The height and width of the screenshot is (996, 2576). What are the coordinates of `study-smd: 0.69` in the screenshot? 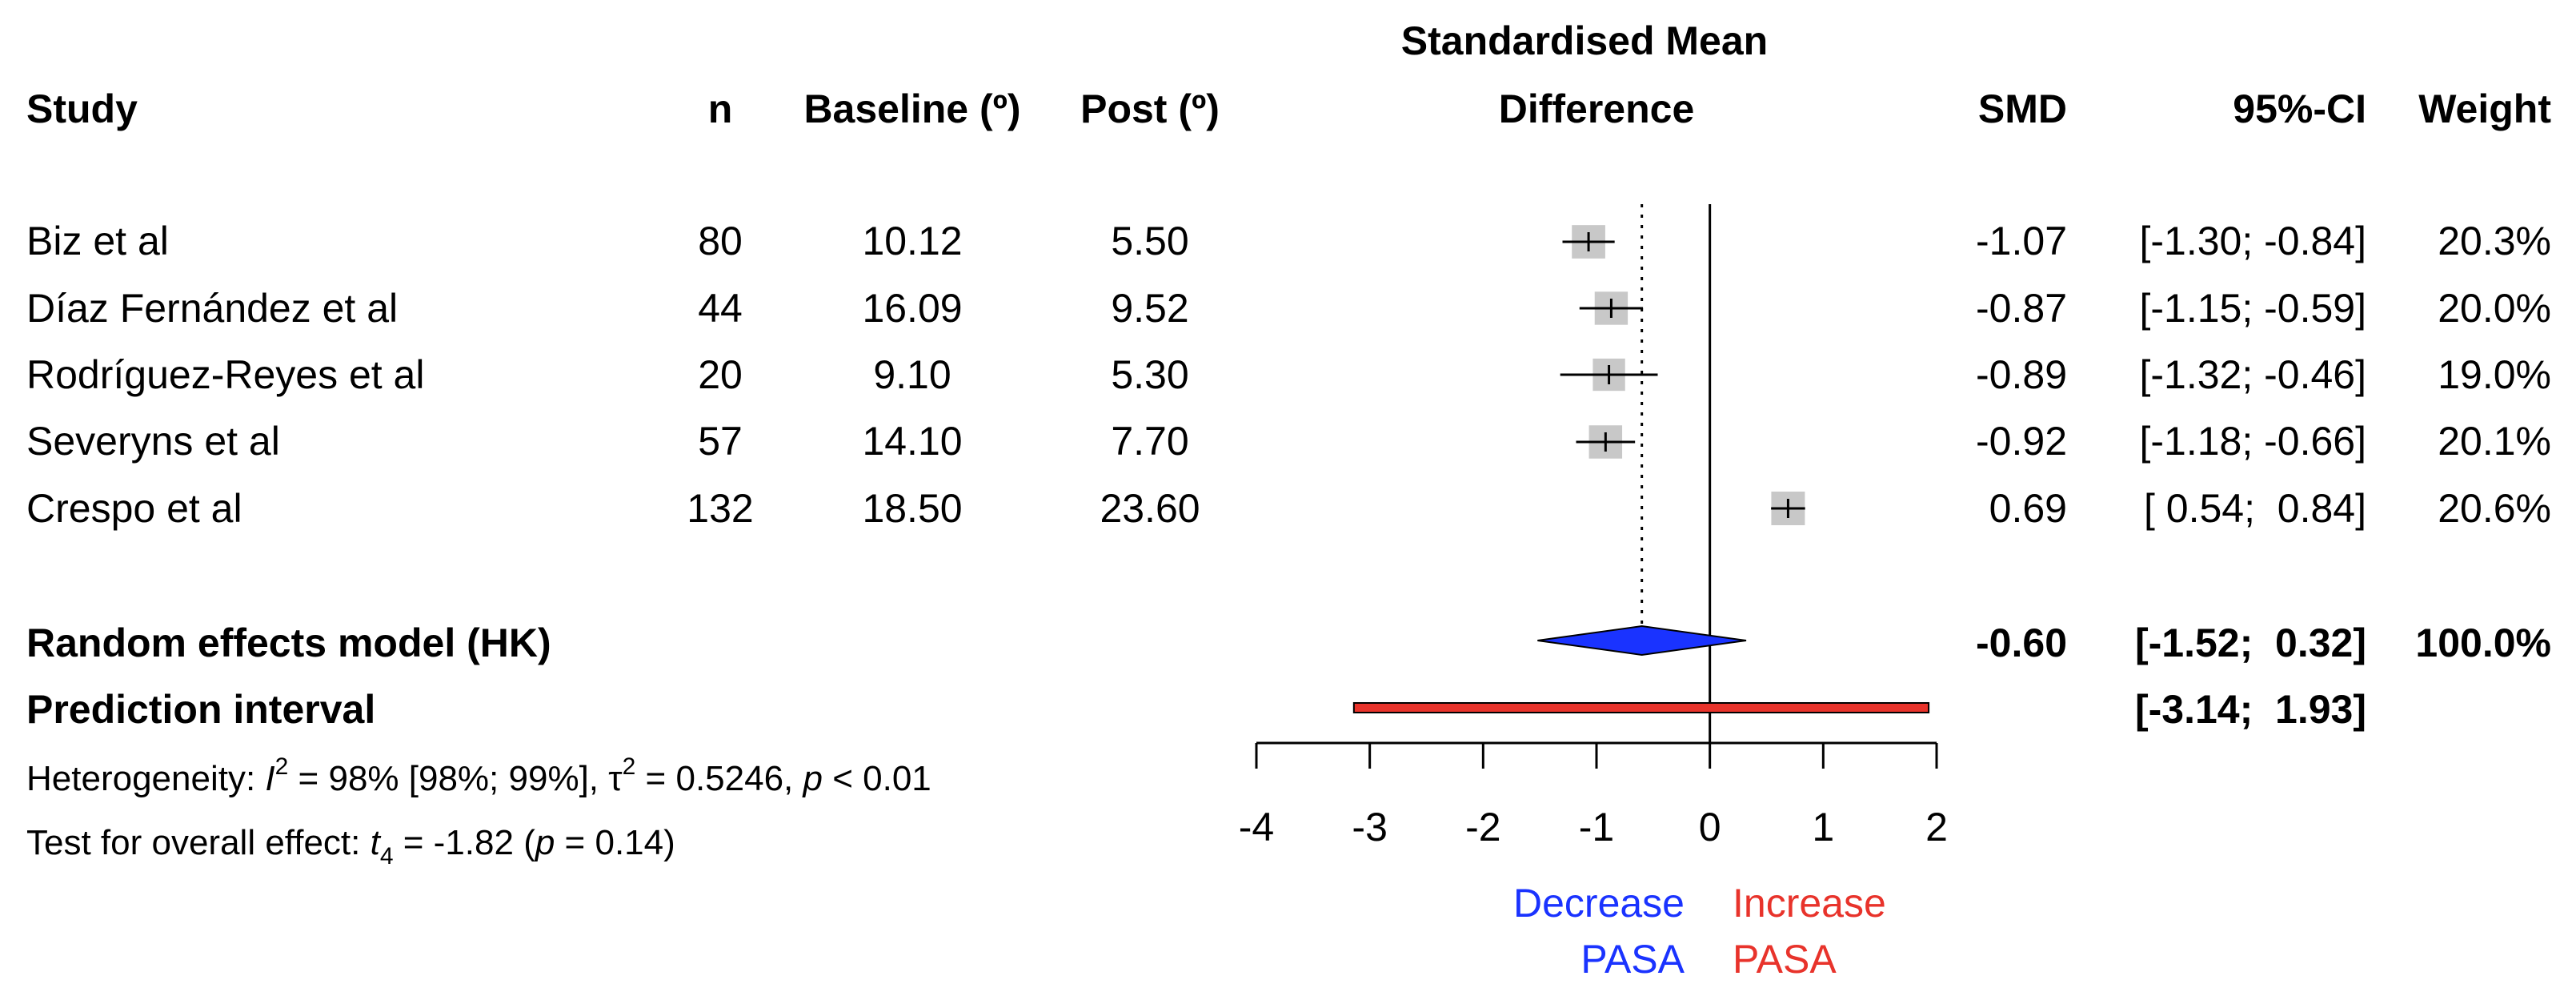 It's located at (2028, 508).